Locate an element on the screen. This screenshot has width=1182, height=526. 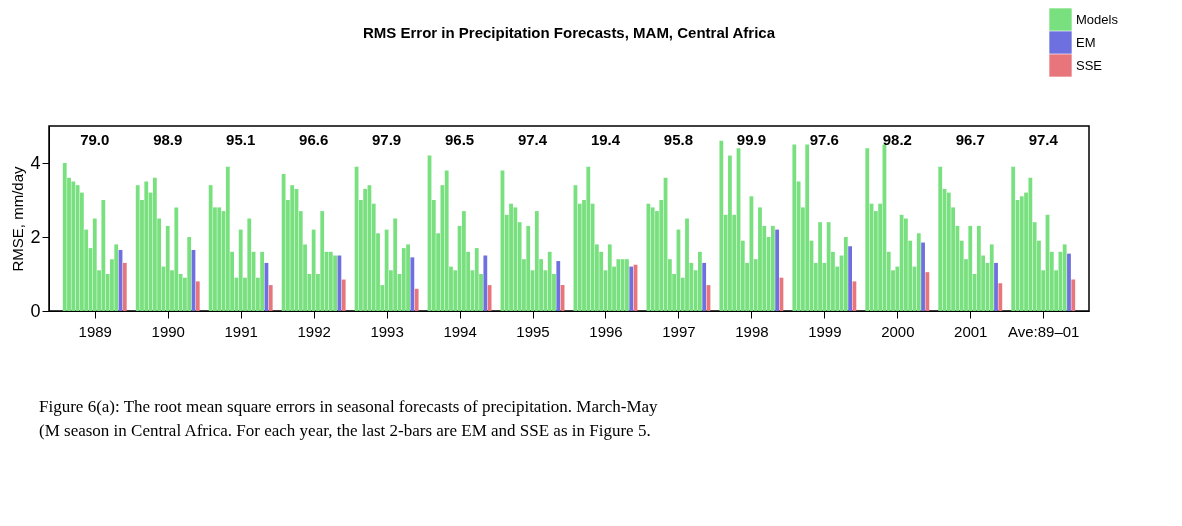
legend-label: Models is located at coordinates (1097, 19).